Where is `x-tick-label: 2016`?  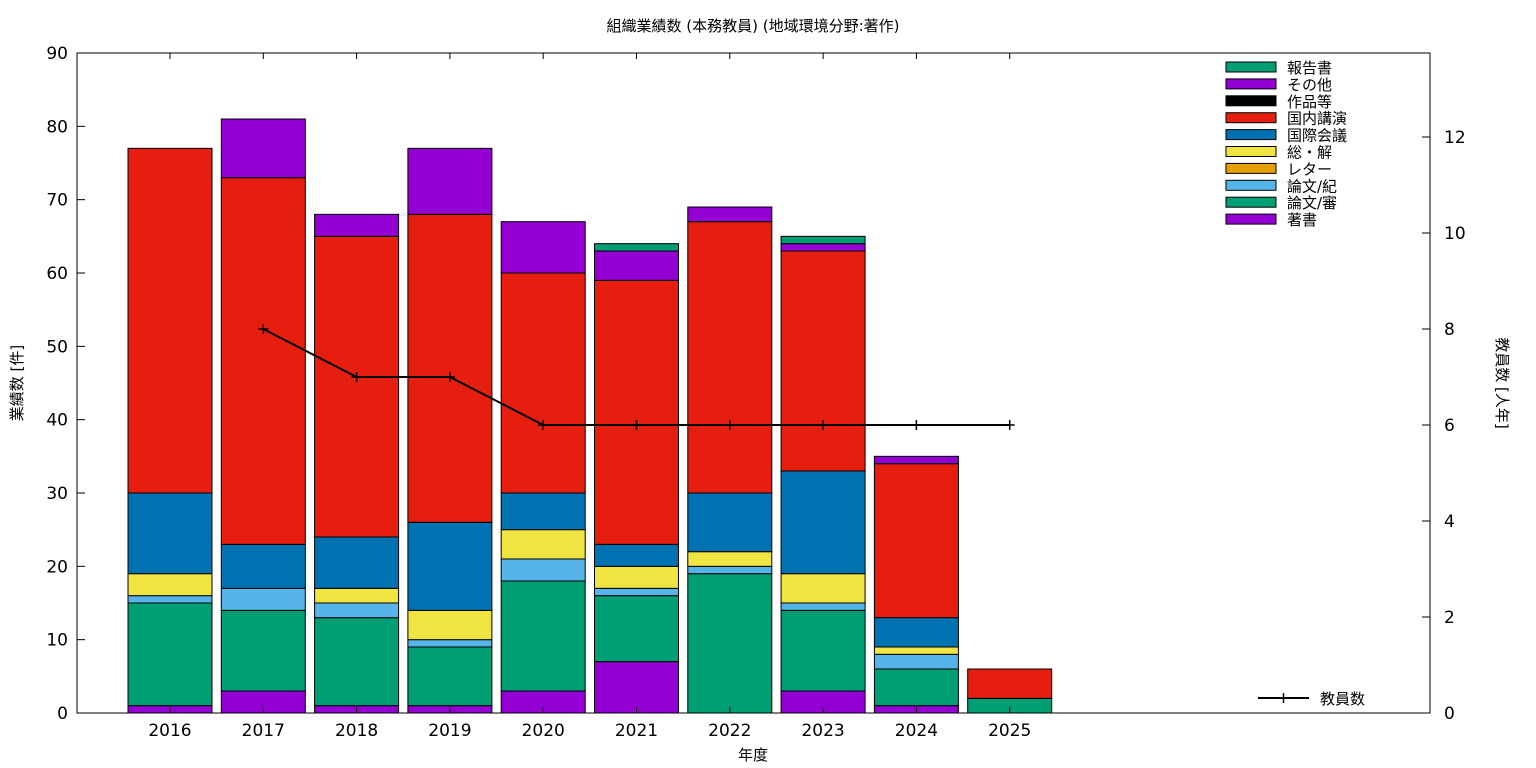 x-tick-label: 2016 is located at coordinates (169, 731).